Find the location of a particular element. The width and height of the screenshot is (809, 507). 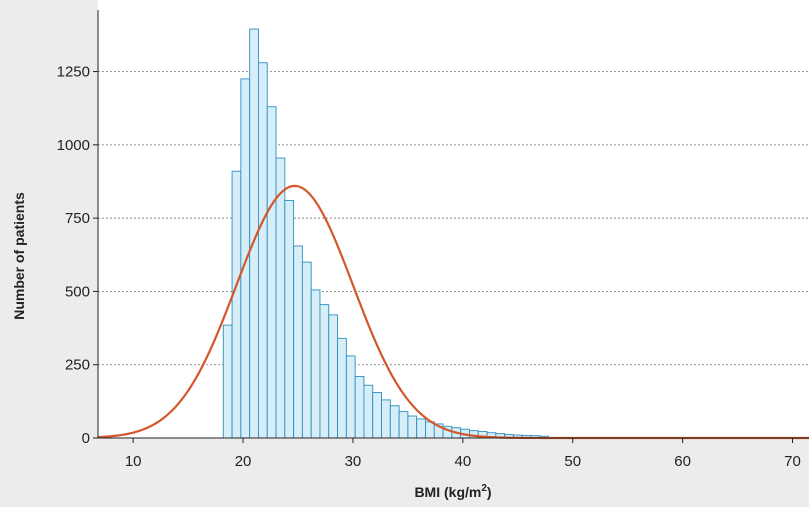

x-axis-title-close: ) is located at coordinates (489, 492).